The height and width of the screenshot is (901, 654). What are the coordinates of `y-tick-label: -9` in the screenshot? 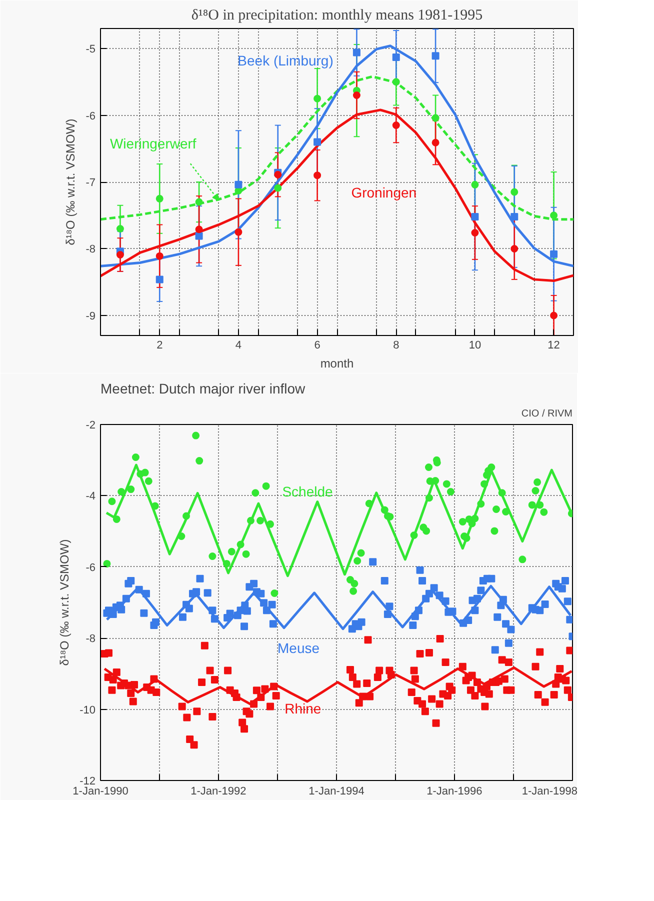 It's located at (91, 316).